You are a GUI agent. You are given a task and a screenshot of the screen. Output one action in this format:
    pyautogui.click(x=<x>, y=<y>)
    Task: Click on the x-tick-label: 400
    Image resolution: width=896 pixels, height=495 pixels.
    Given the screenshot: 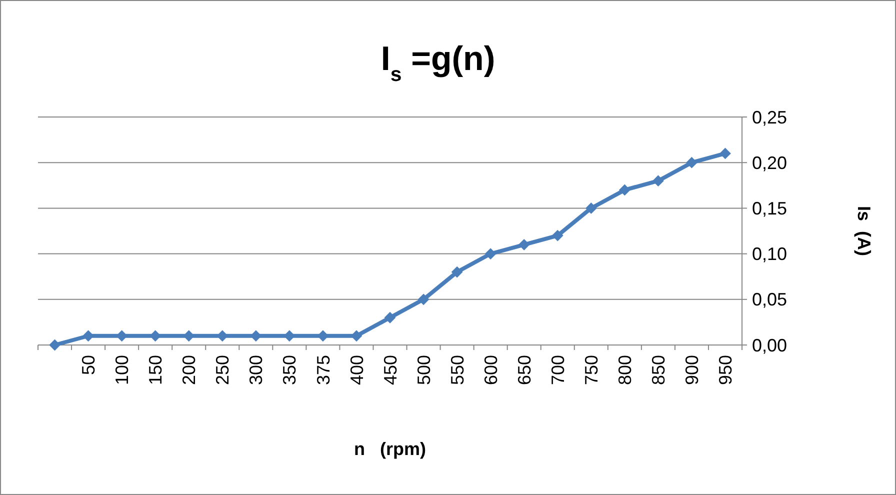 What is the action you would take?
    pyautogui.click(x=356, y=370)
    